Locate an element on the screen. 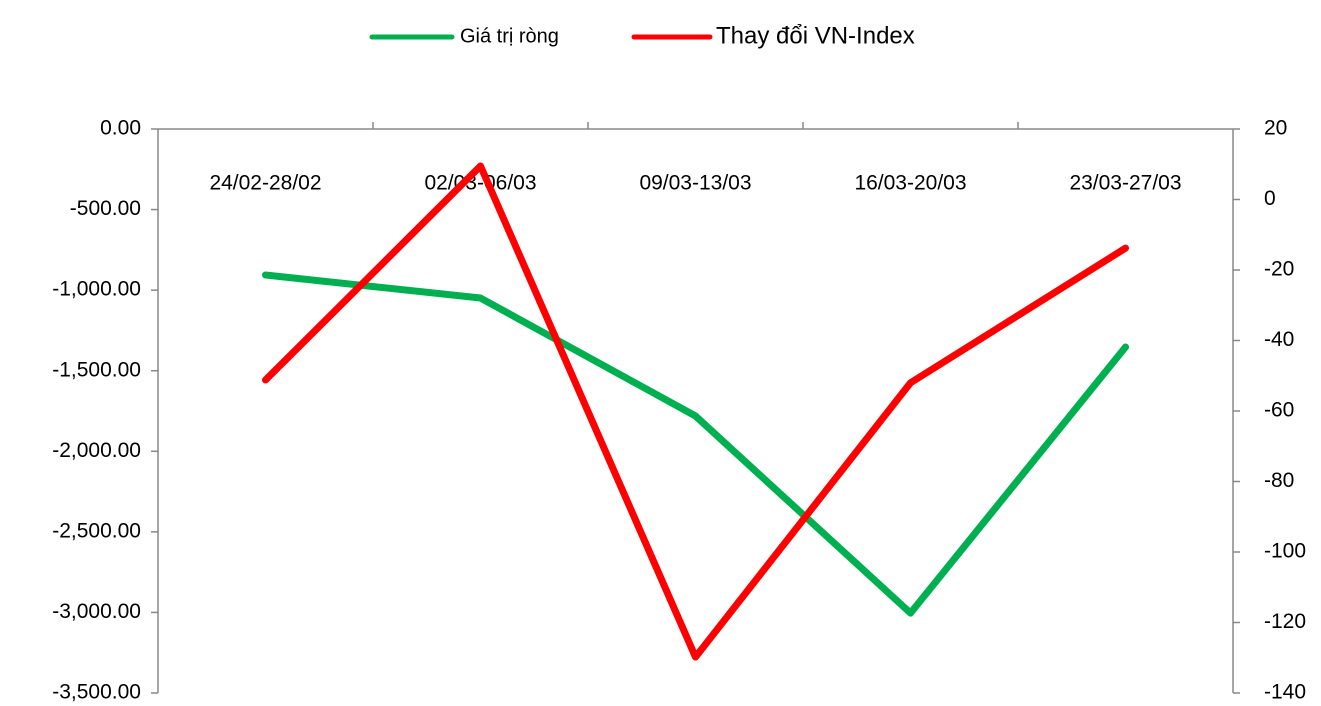 The height and width of the screenshot is (706, 1321). legend-label: Giá trị ròng is located at coordinates (509, 36).